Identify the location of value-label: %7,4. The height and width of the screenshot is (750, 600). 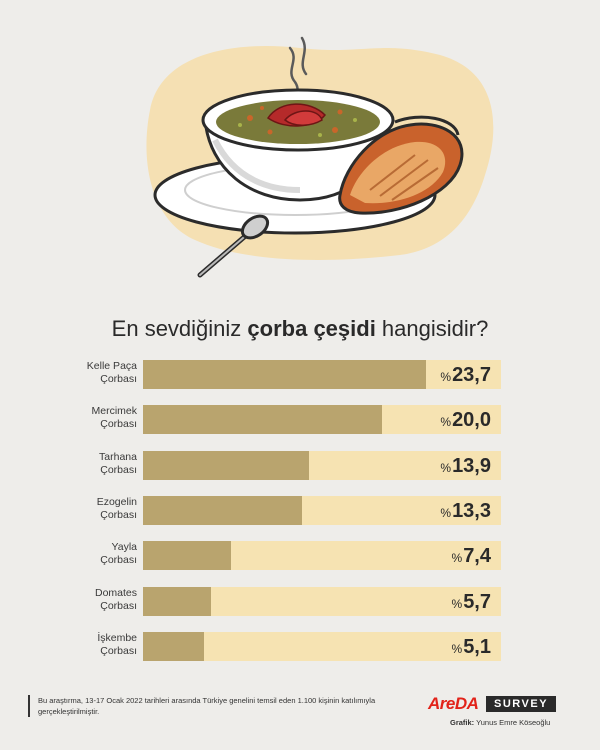
(471, 556).